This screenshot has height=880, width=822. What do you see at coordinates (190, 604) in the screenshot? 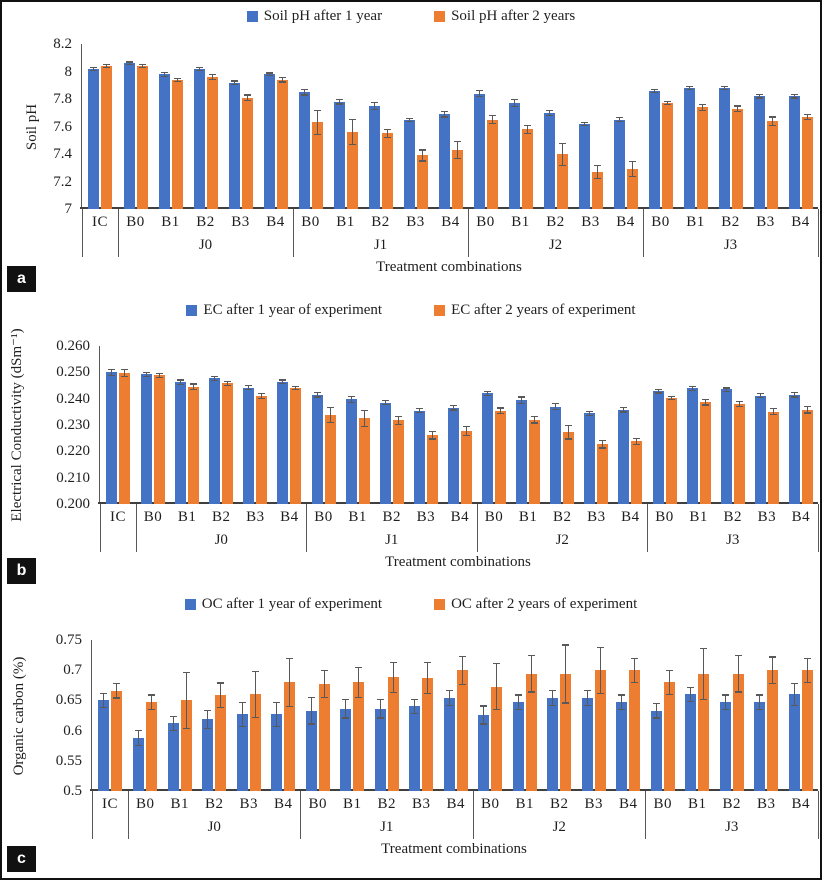
I see `legend-swatch-blue` at bounding box center [190, 604].